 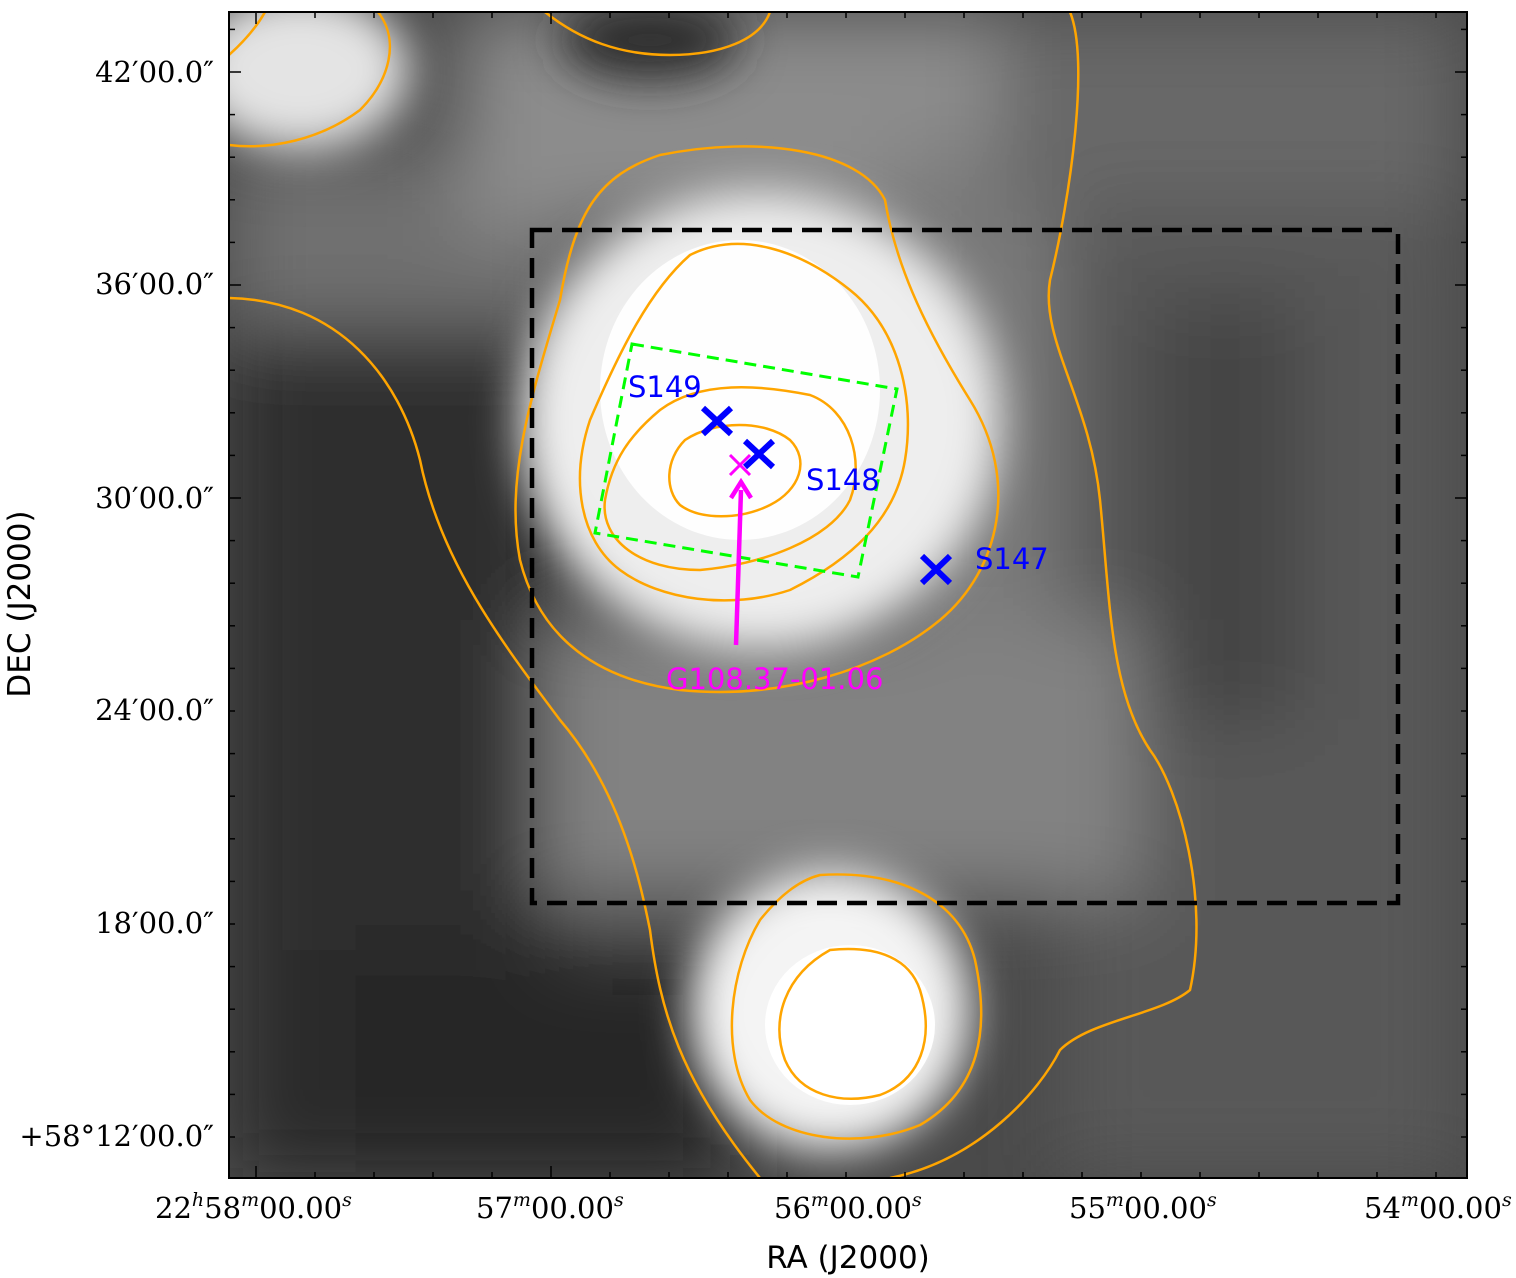 I want to click on x-axis-title: RA (J2000), so click(x=848, y=1258).